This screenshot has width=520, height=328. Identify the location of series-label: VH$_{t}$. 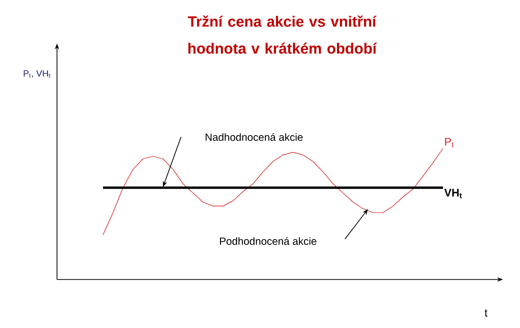
(453, 193).